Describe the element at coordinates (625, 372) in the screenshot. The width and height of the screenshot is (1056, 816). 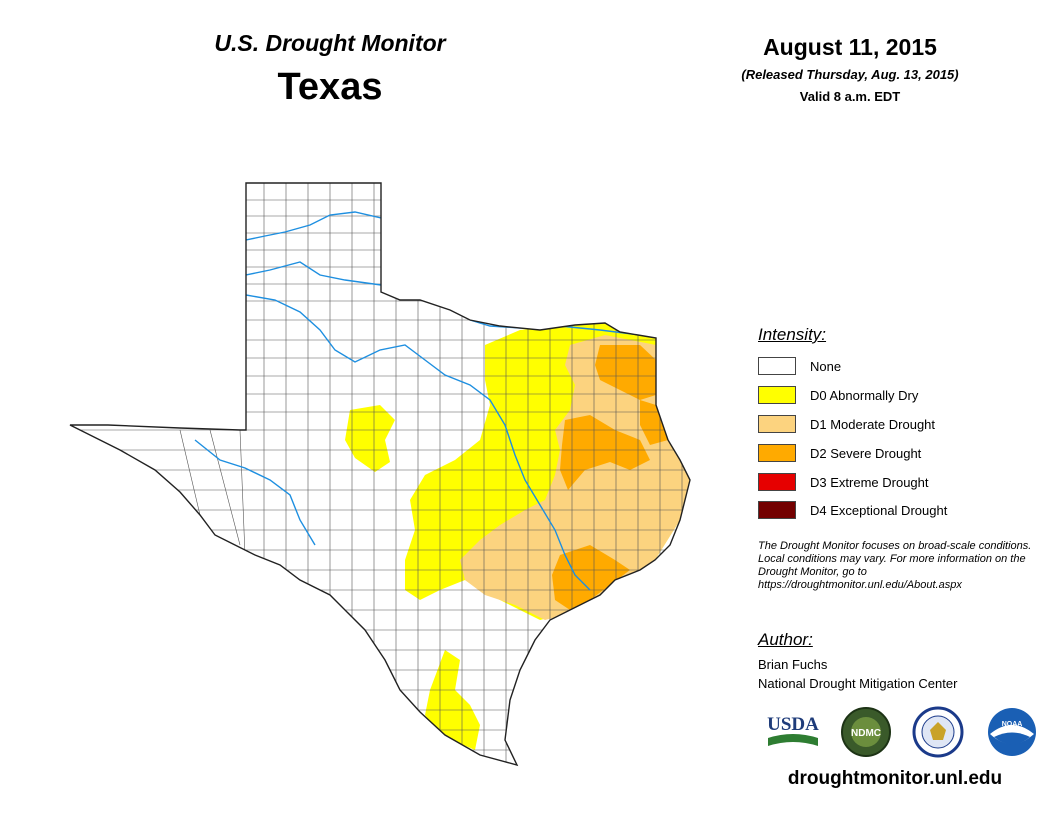
I see `d2-area-northeast` at that location.